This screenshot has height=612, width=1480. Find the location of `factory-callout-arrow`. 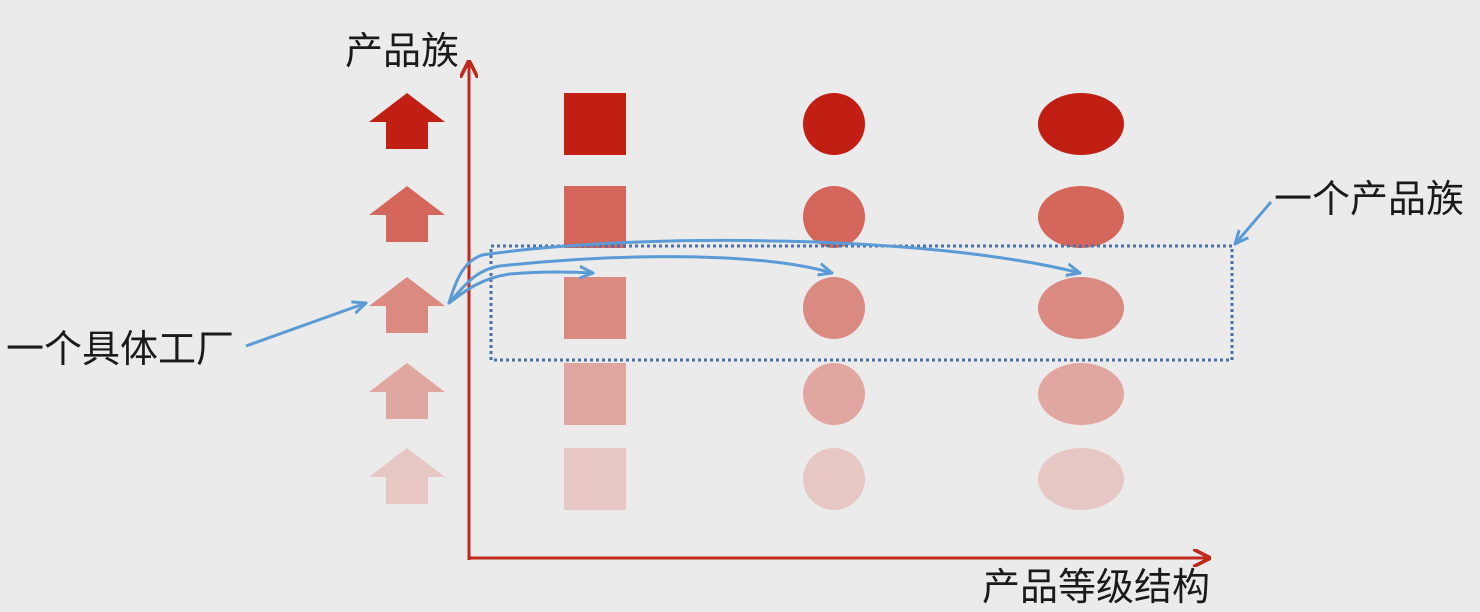

factory-callout-arrow is located at coordinates (305, 325).